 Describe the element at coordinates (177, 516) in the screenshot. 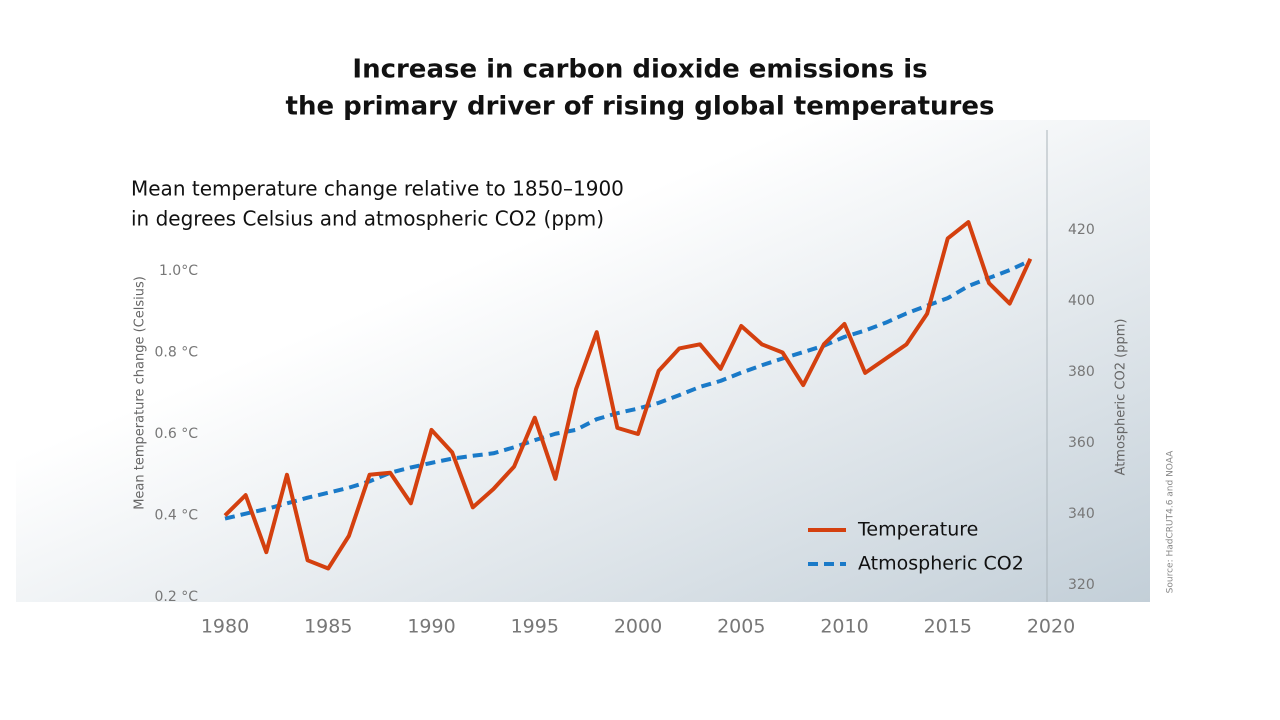

I see `y-tick-label: 0.4 °C` at that location.